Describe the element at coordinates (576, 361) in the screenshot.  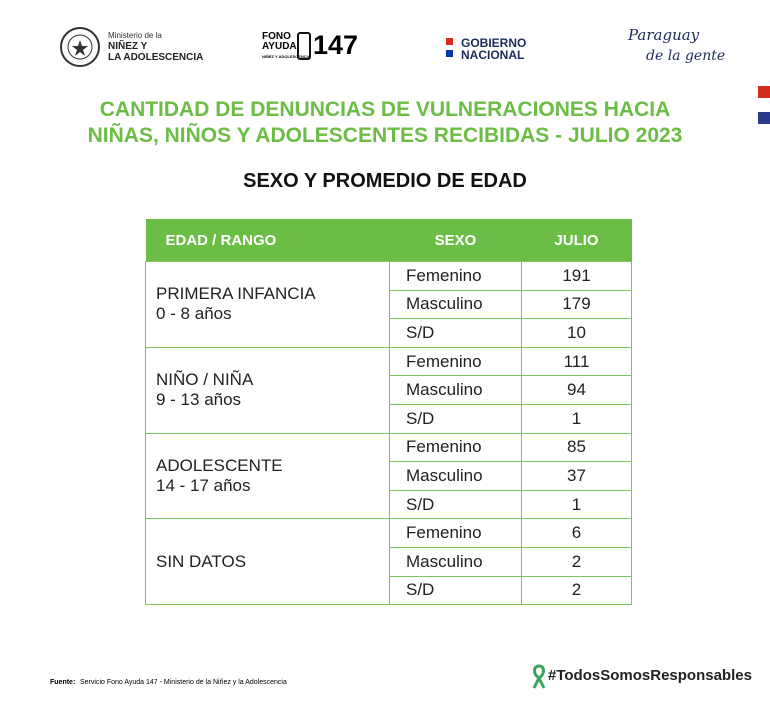
I see `julio-cell: 111` at that location.